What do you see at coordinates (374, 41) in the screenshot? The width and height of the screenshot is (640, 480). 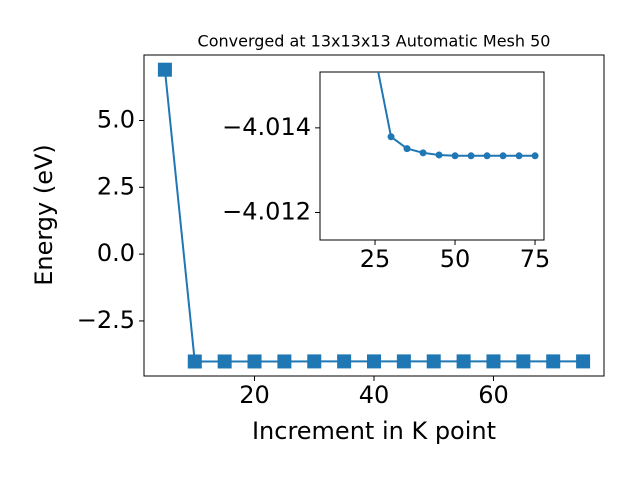 I see `chart-title: Converged at 13x13x13 Automatic Mesh 50` at bounding box center [374, 41].